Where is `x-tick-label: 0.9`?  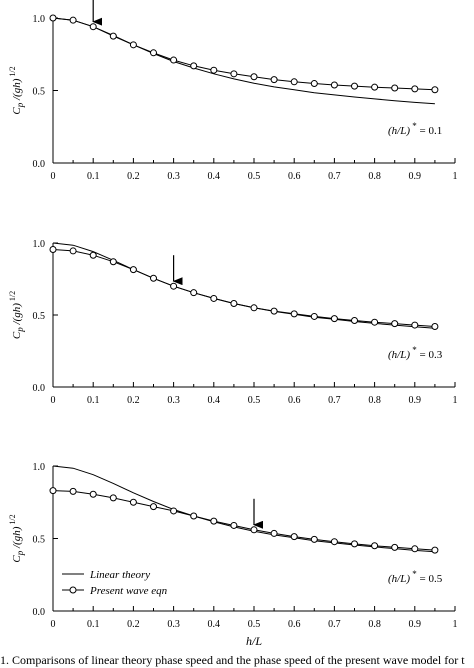
x-tick-label: 0.9 is located at coordinates (415, 624).